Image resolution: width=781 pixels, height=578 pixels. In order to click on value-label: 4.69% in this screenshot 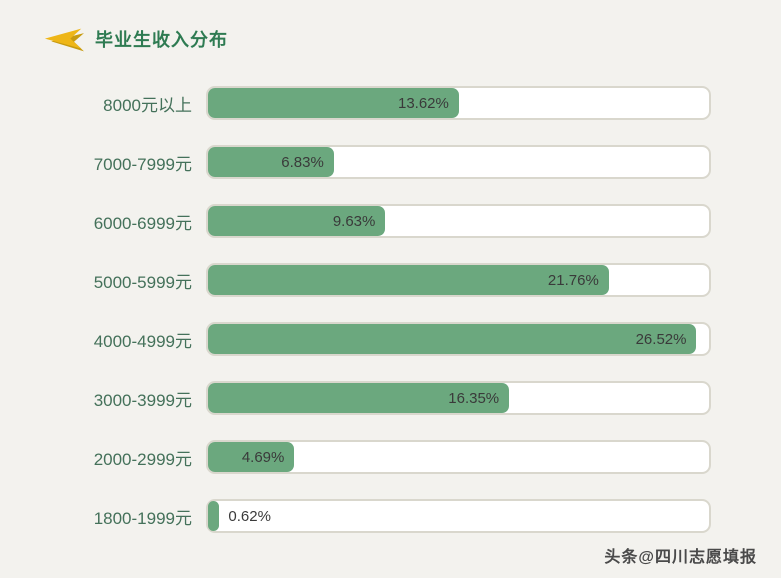, I will do `click(263, 457)`.